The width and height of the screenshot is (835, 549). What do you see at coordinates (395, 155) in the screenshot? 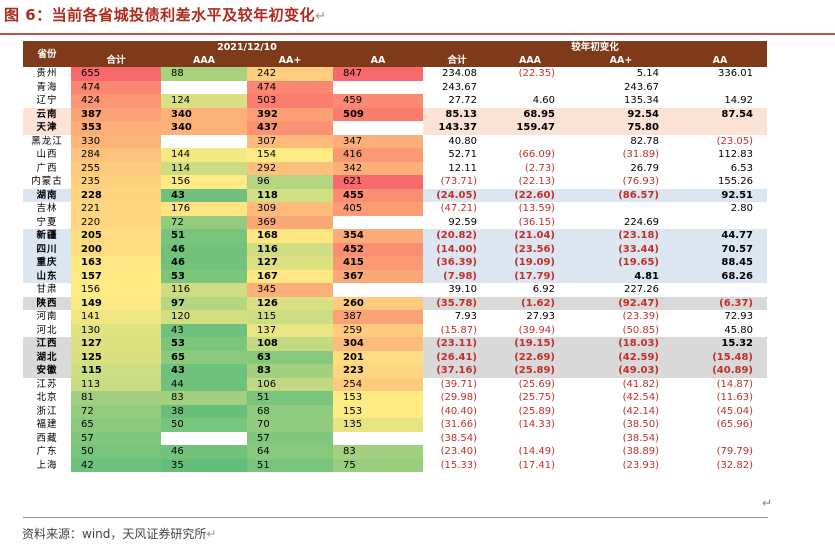
I see `table-row: 山西 284 144 154 416 52.71 (66.09) (31.89) 112.83` at bounding box center [395, 155].